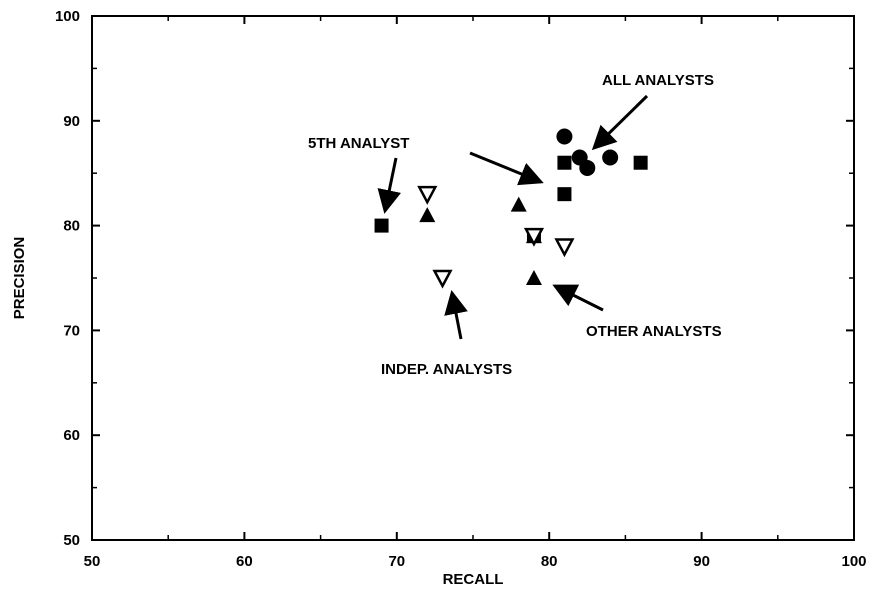 Image resolution: width=872 pixels, height=591 pixels. What do you see at coordinates (701, 561) in the screenshot?
I see `x-tick-label: 90` at bounding box center [701, 561].